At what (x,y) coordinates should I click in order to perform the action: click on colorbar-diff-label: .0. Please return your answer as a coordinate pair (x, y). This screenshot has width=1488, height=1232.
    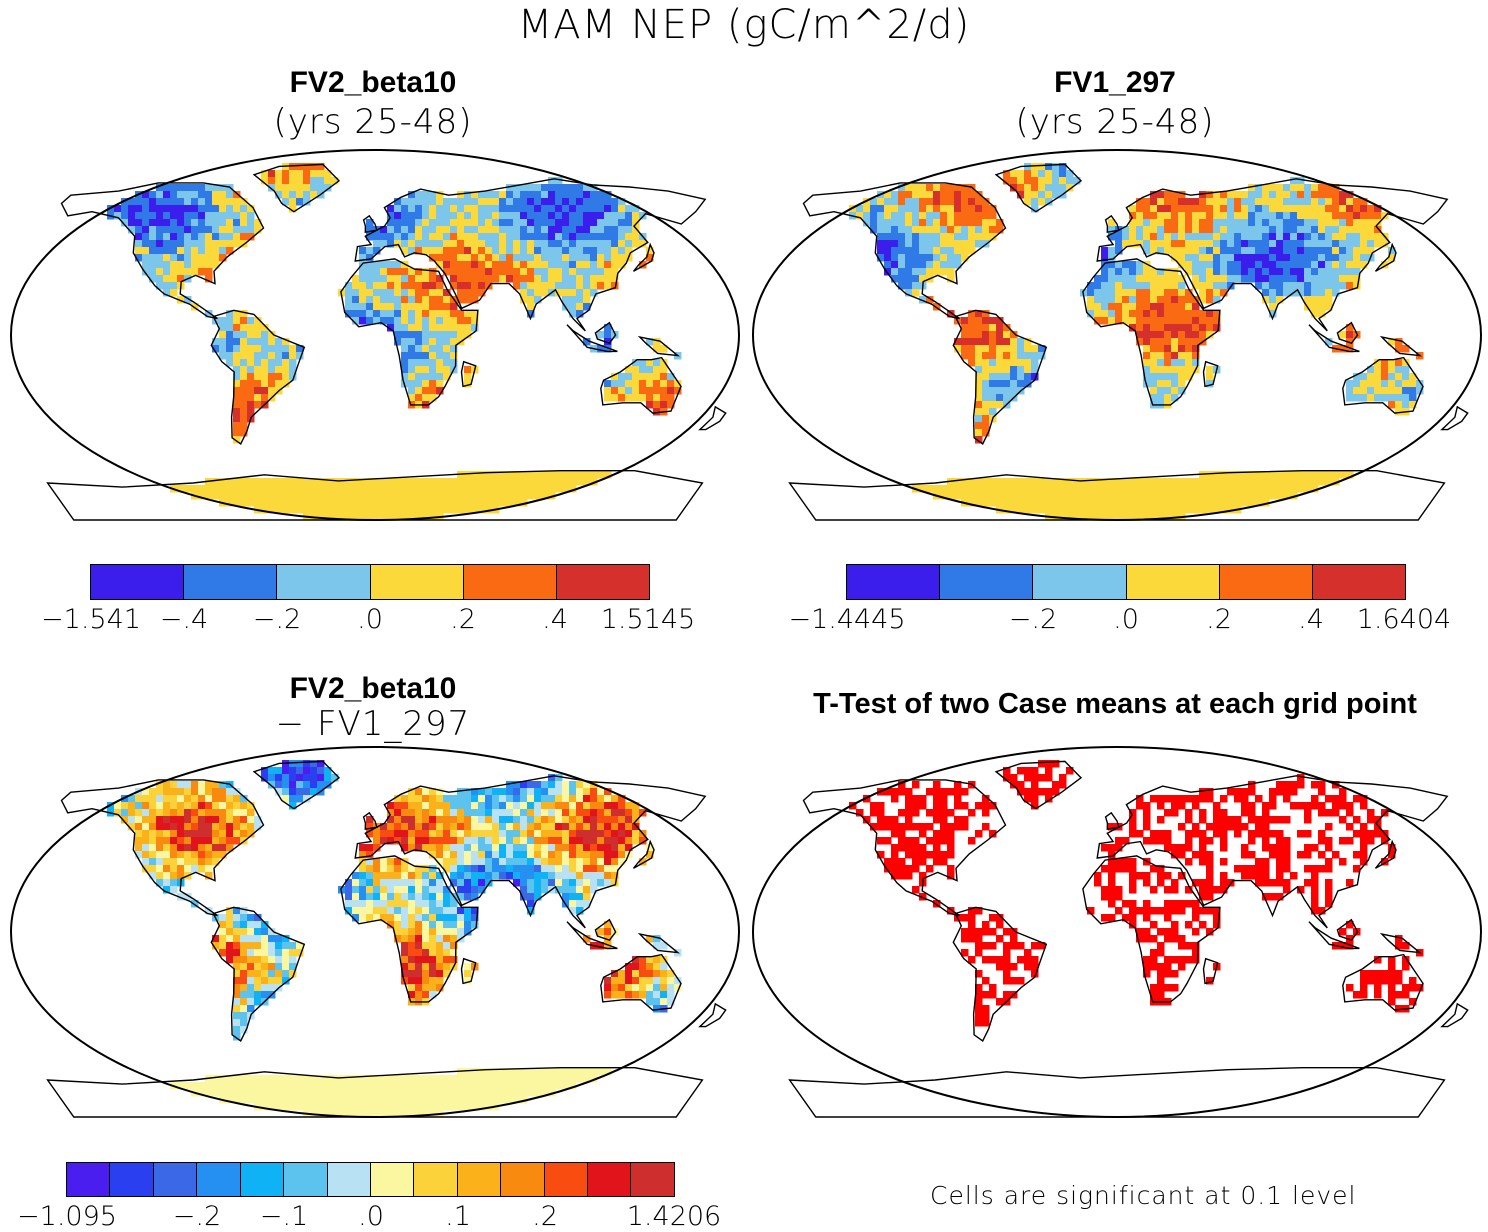
    Looking at the image, I should click on (371, 1216).